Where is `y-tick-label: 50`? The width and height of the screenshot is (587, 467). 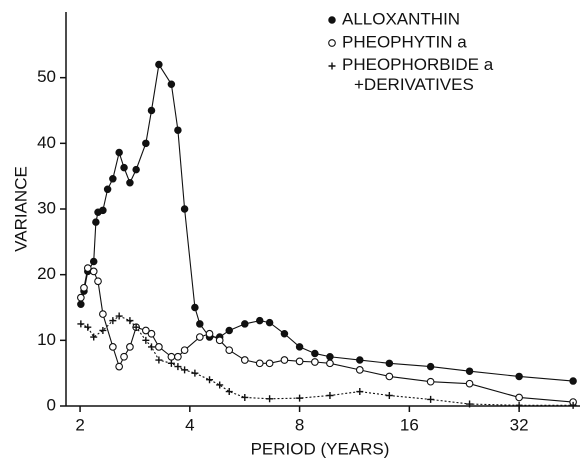 y-tick-label: 50 is located at coordinates (46, 76).